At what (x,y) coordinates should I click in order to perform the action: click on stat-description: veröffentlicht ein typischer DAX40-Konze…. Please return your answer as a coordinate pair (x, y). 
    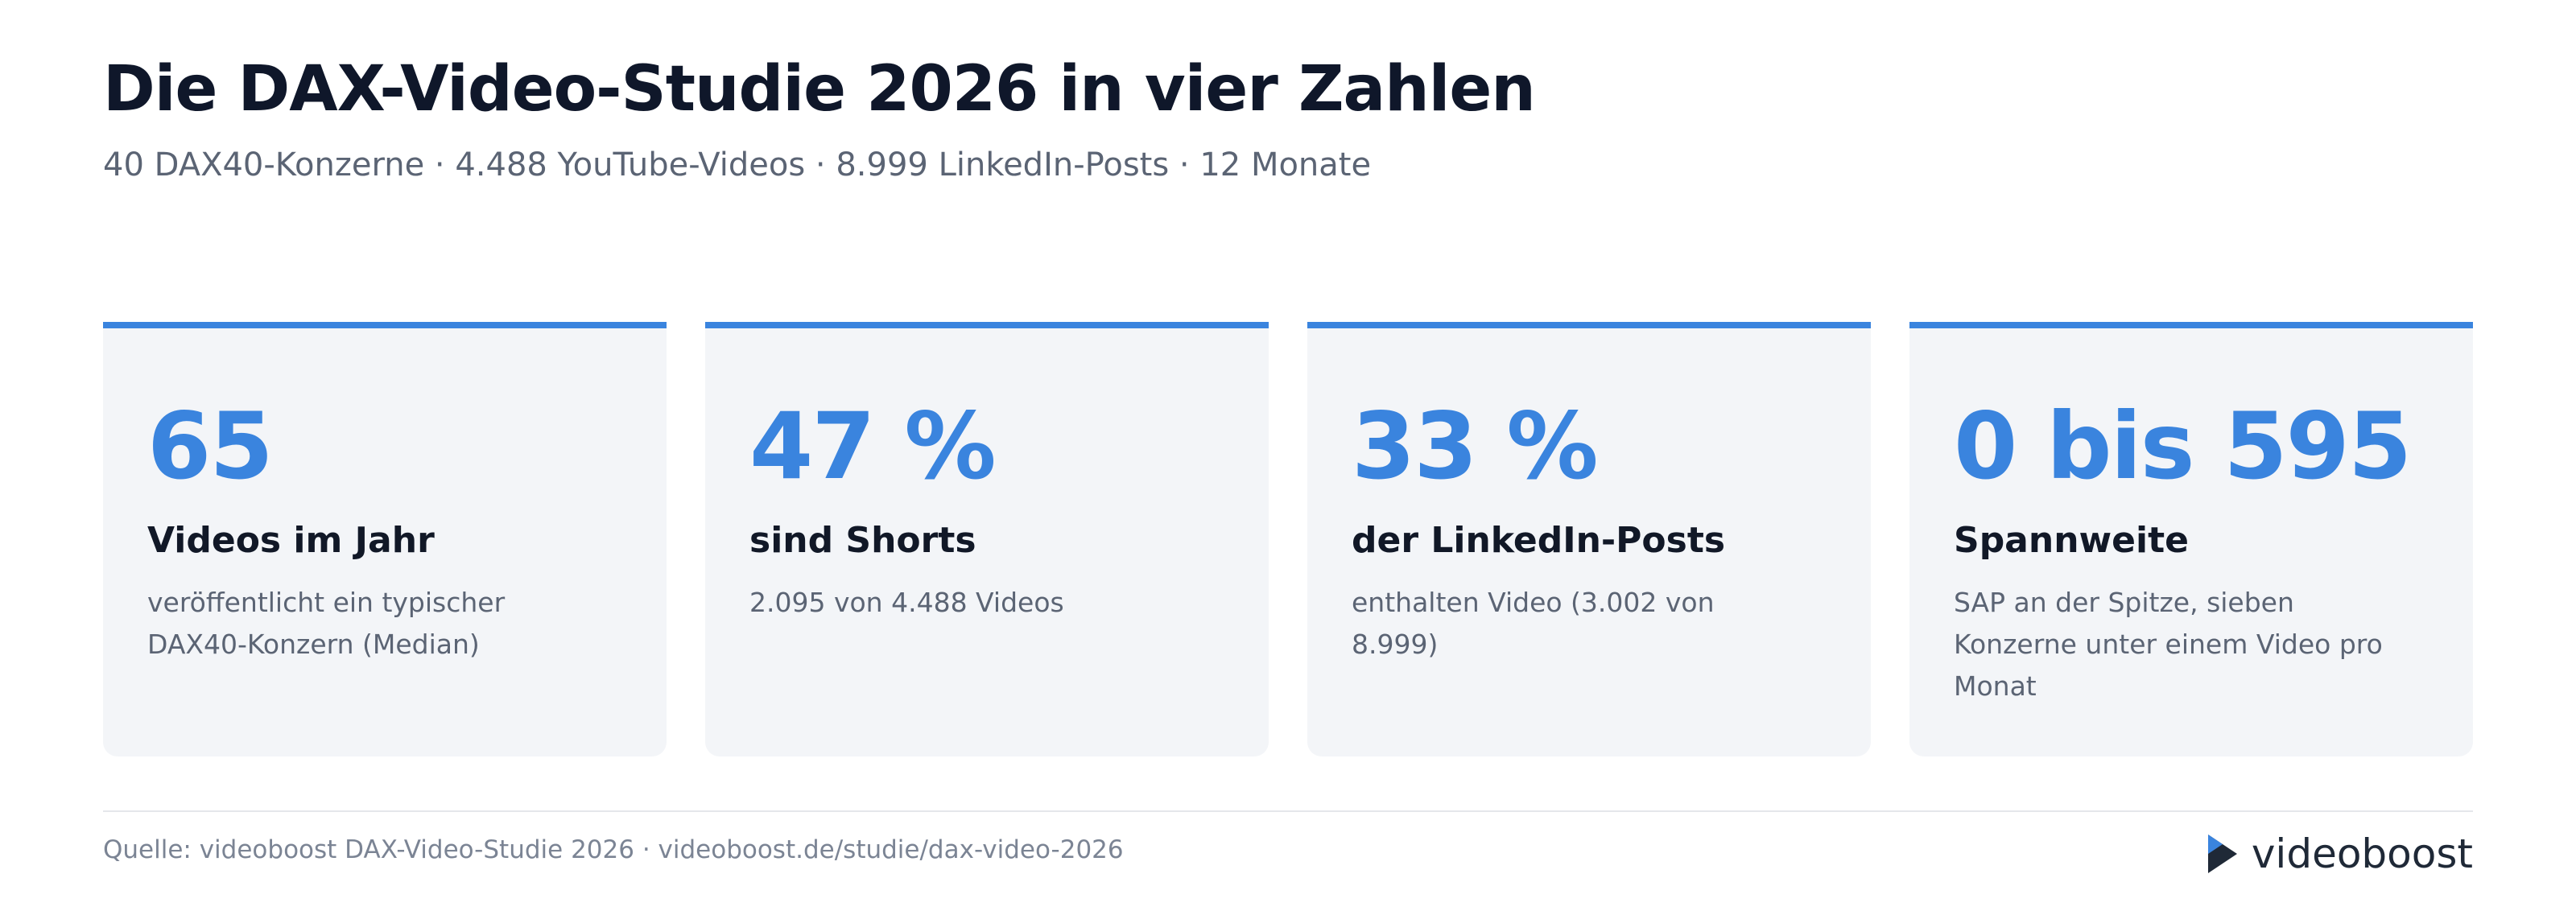
    Looking at the image, I should click on (326, 623).